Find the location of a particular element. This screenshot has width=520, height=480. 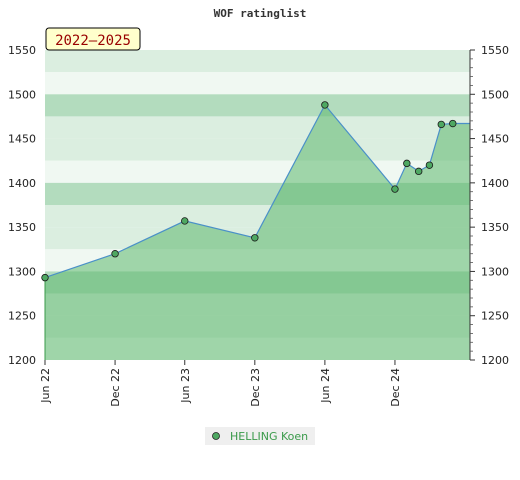

x-tick-label: Jun 24 is located at coordinates (325, 386).